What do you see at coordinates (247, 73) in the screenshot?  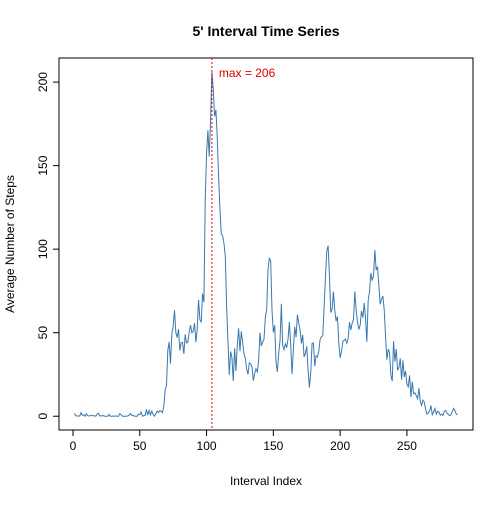 I see `max-annotation: max = 206` at bounding box center [247, 73].